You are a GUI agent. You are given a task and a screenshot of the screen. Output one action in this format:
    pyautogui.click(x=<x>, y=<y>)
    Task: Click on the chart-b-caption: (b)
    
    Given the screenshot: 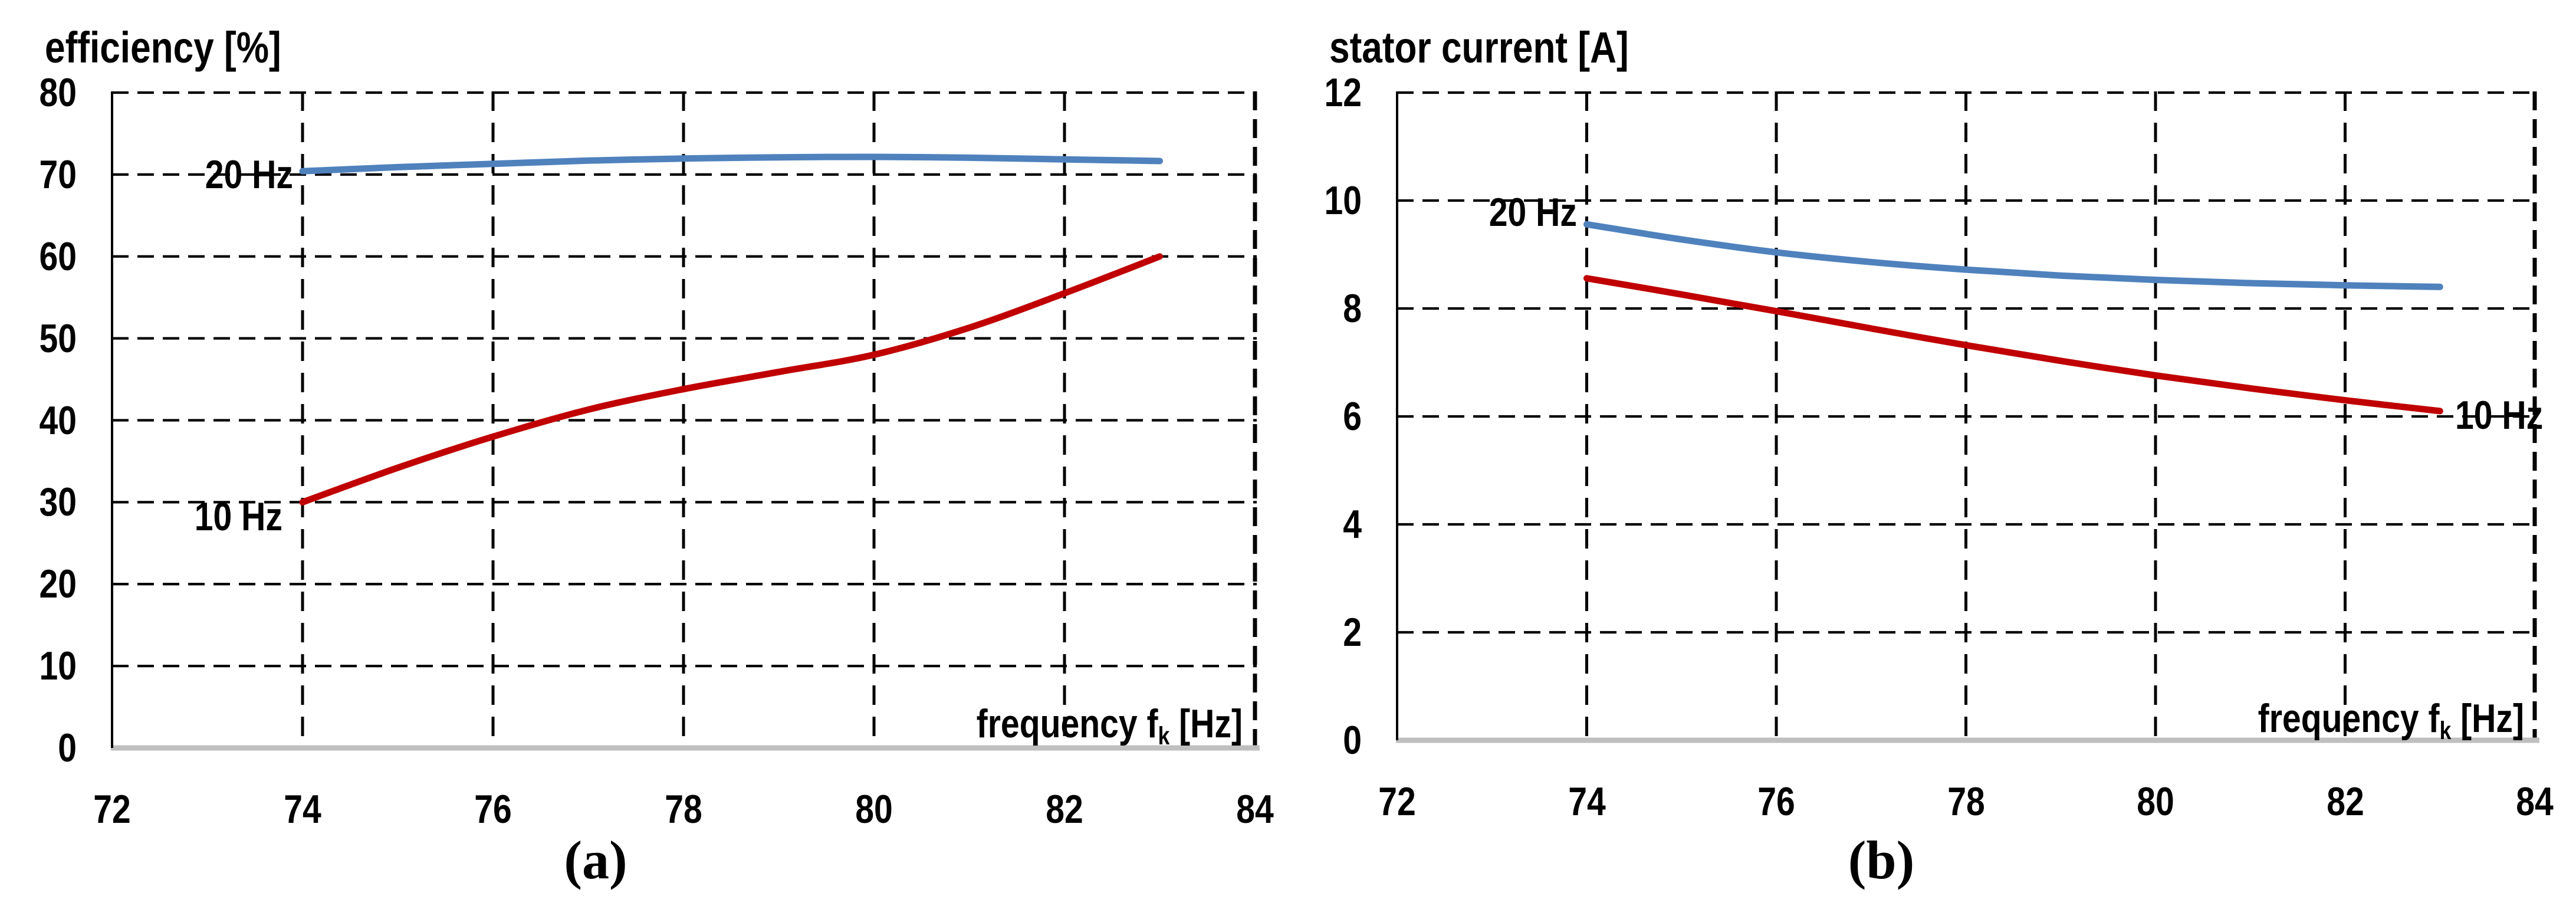 What is the action you would take?
    pyautogui.click(x=1882, y=860)
    